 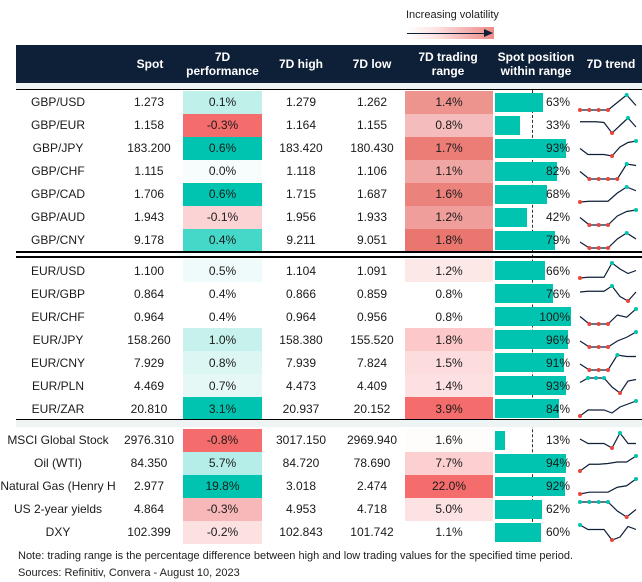 I want to click on high-value: 102.843, so click(x=301, y=532).